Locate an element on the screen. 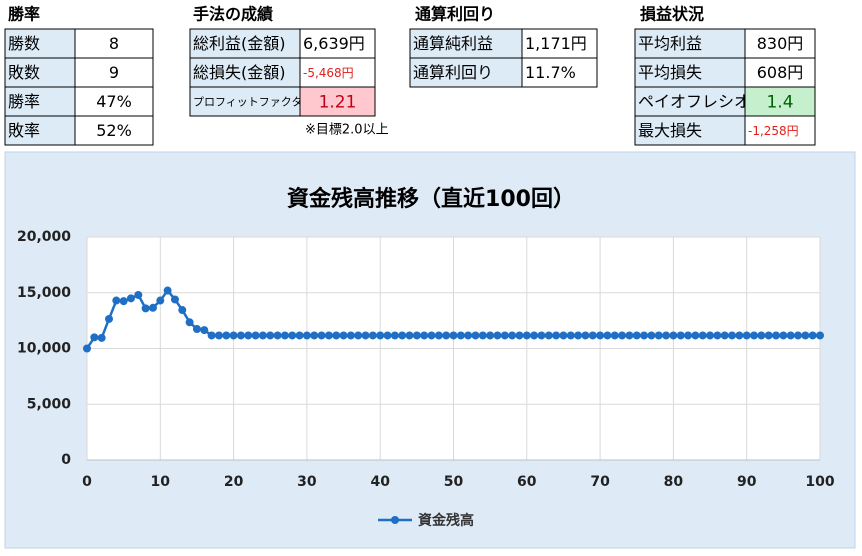 This screenshot has height=556, width=862. cell-value: 6,639円 is located at coordinates (334, 43).